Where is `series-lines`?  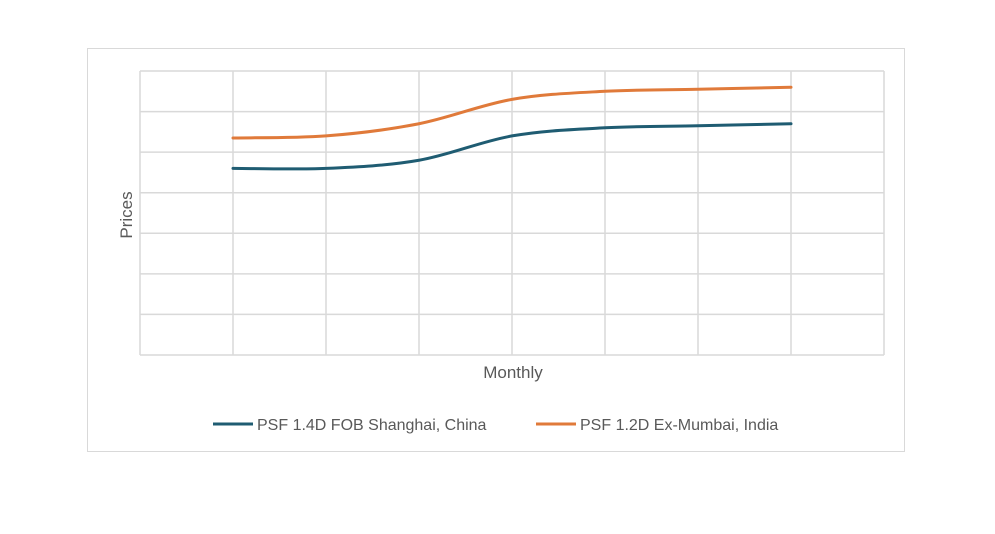
series-lines is located at coordinates (512, 128).